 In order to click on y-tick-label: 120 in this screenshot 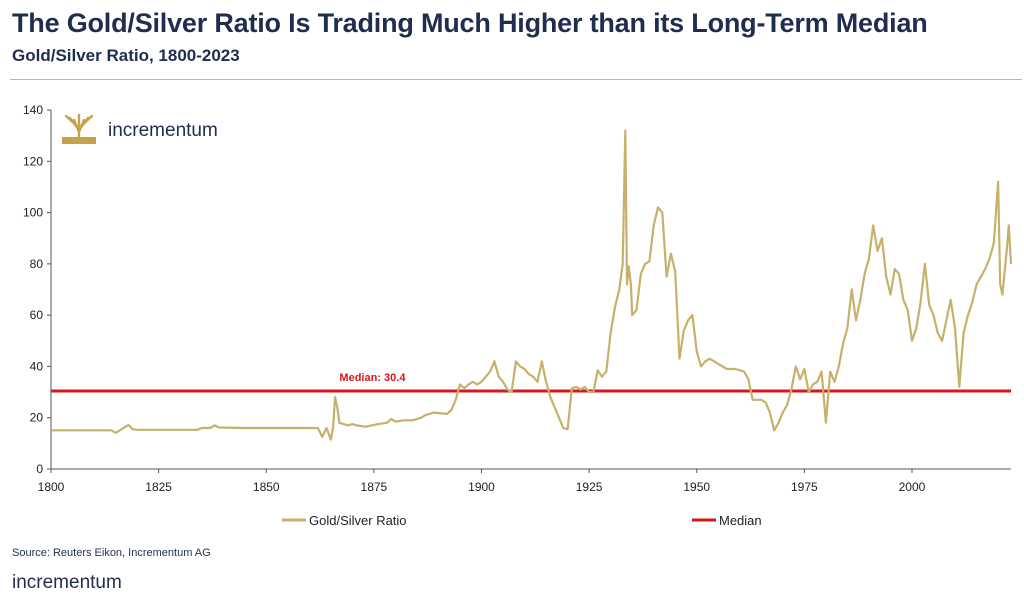, I will do `click(33, 161)`.